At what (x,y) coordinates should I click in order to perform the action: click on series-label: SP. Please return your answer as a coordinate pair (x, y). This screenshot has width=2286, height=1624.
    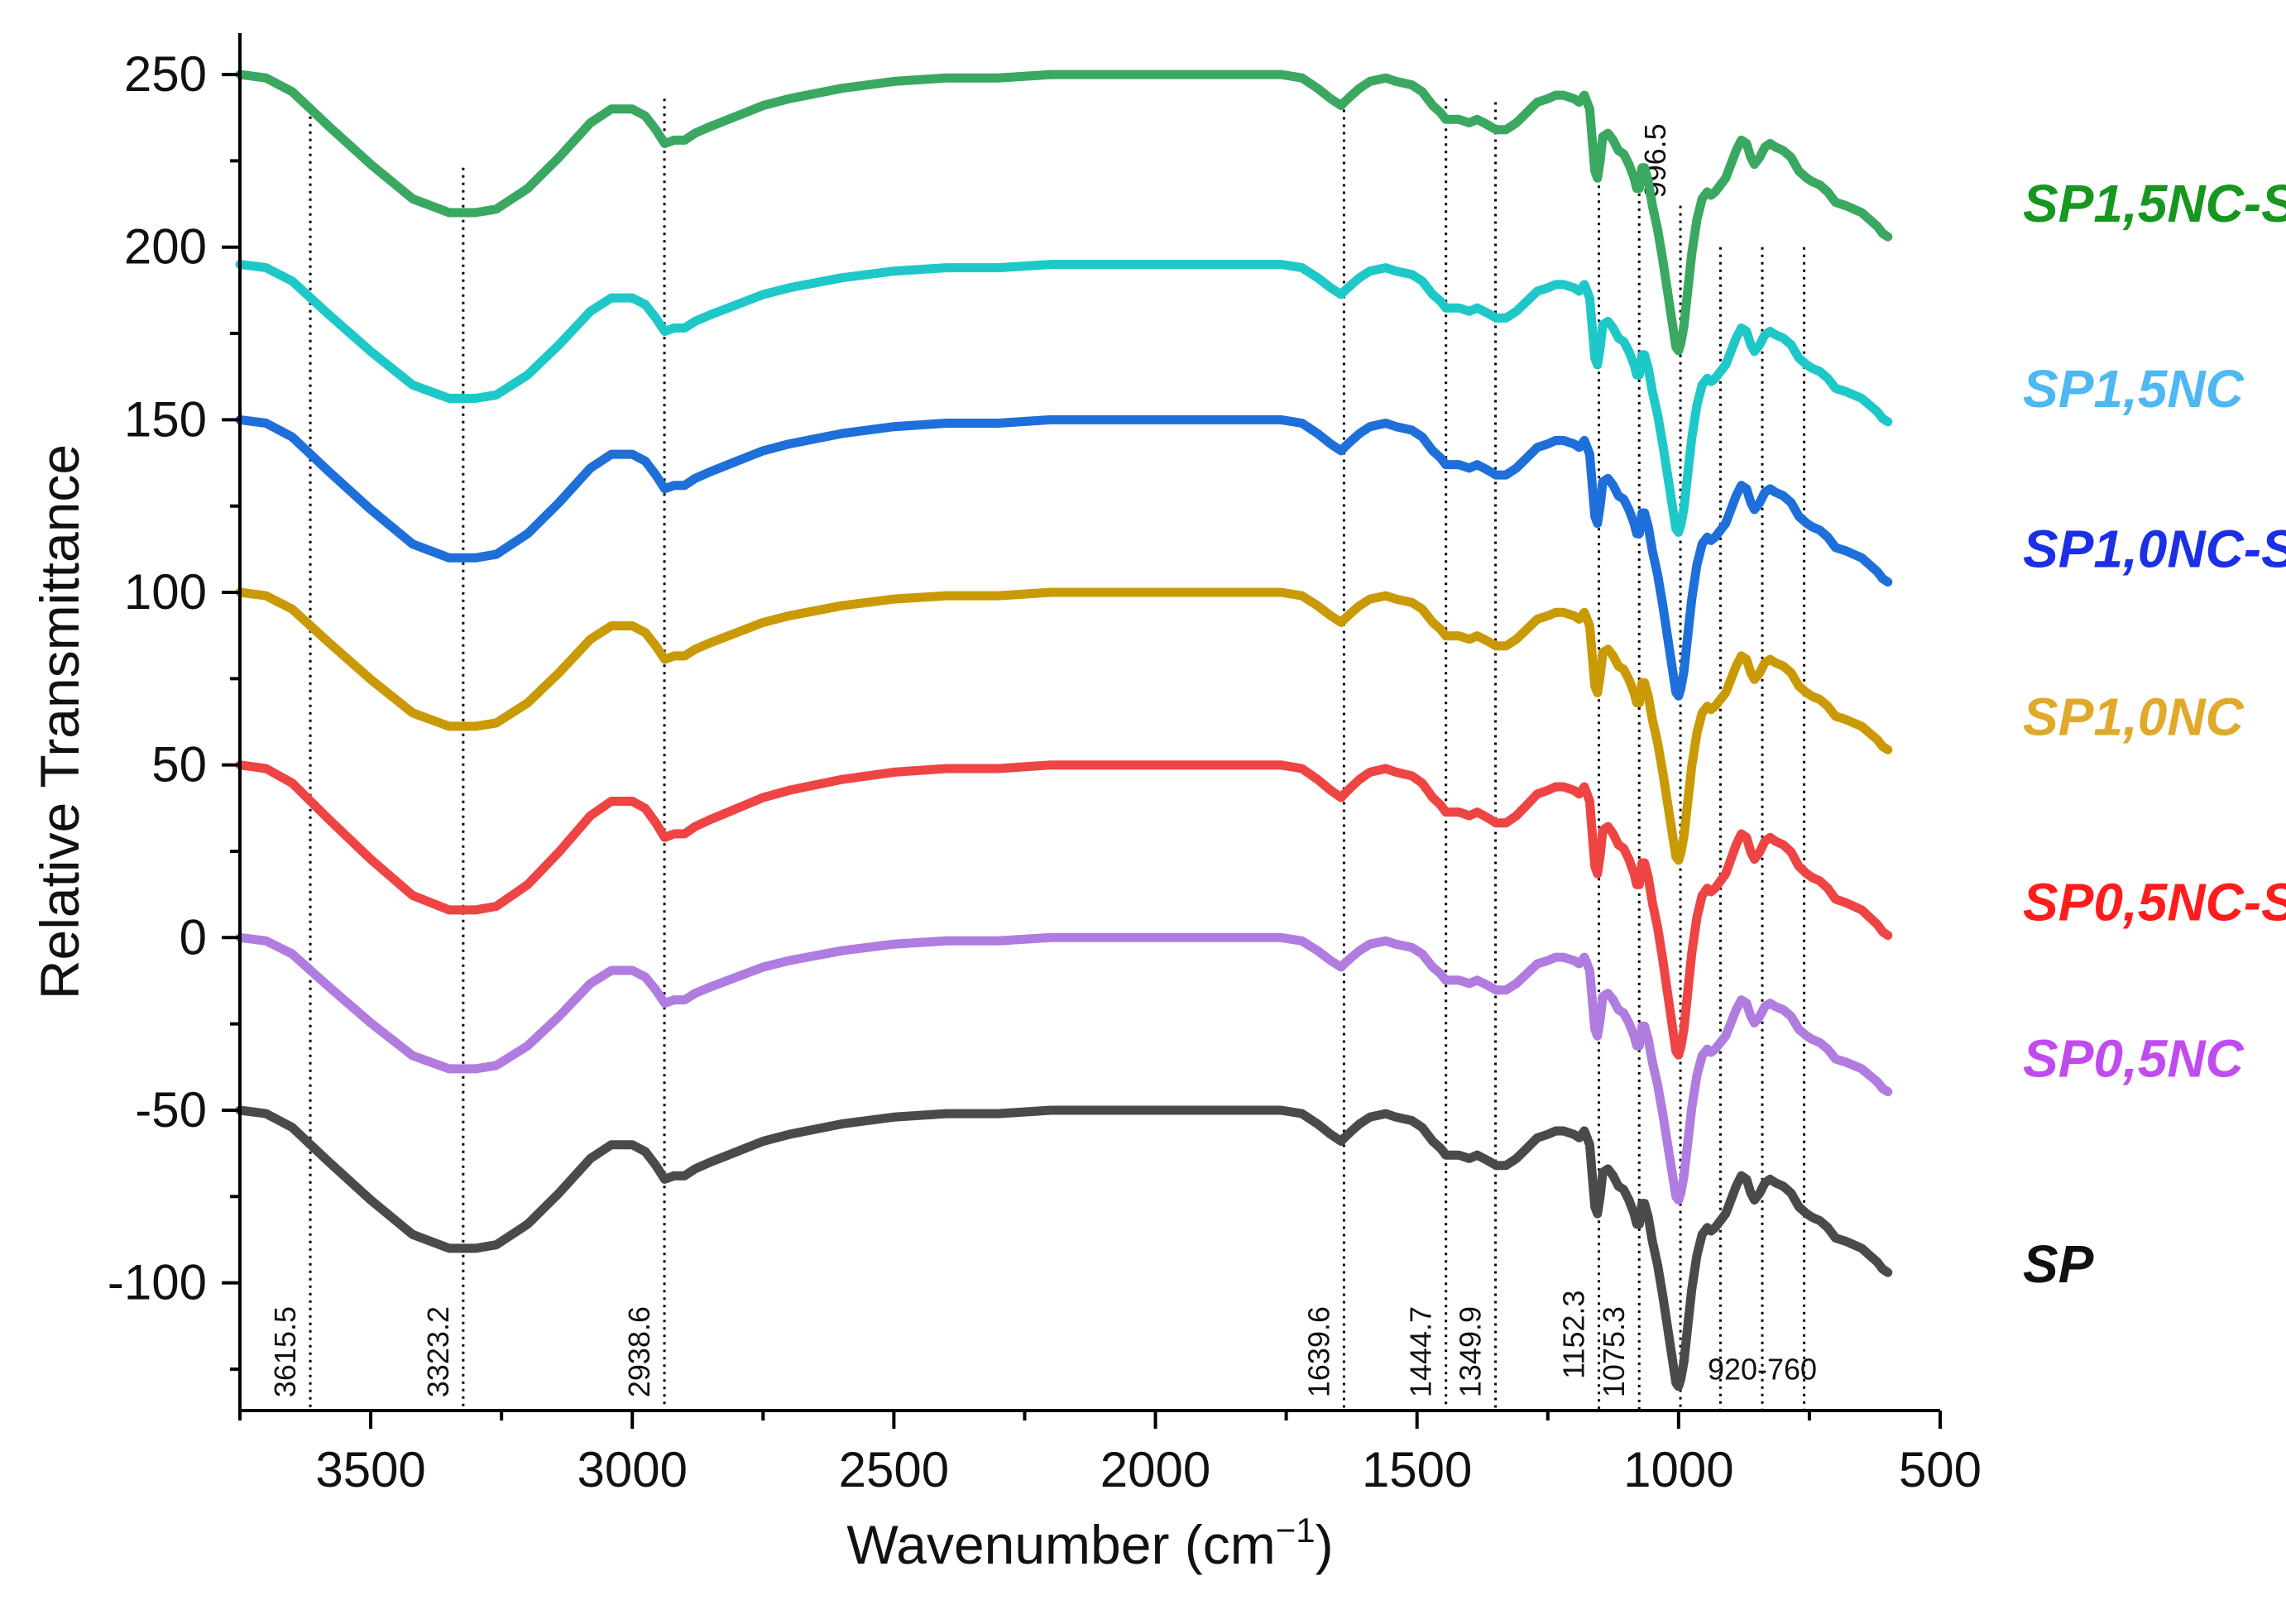
    Looking at the image, I should click on (2058, 1264).